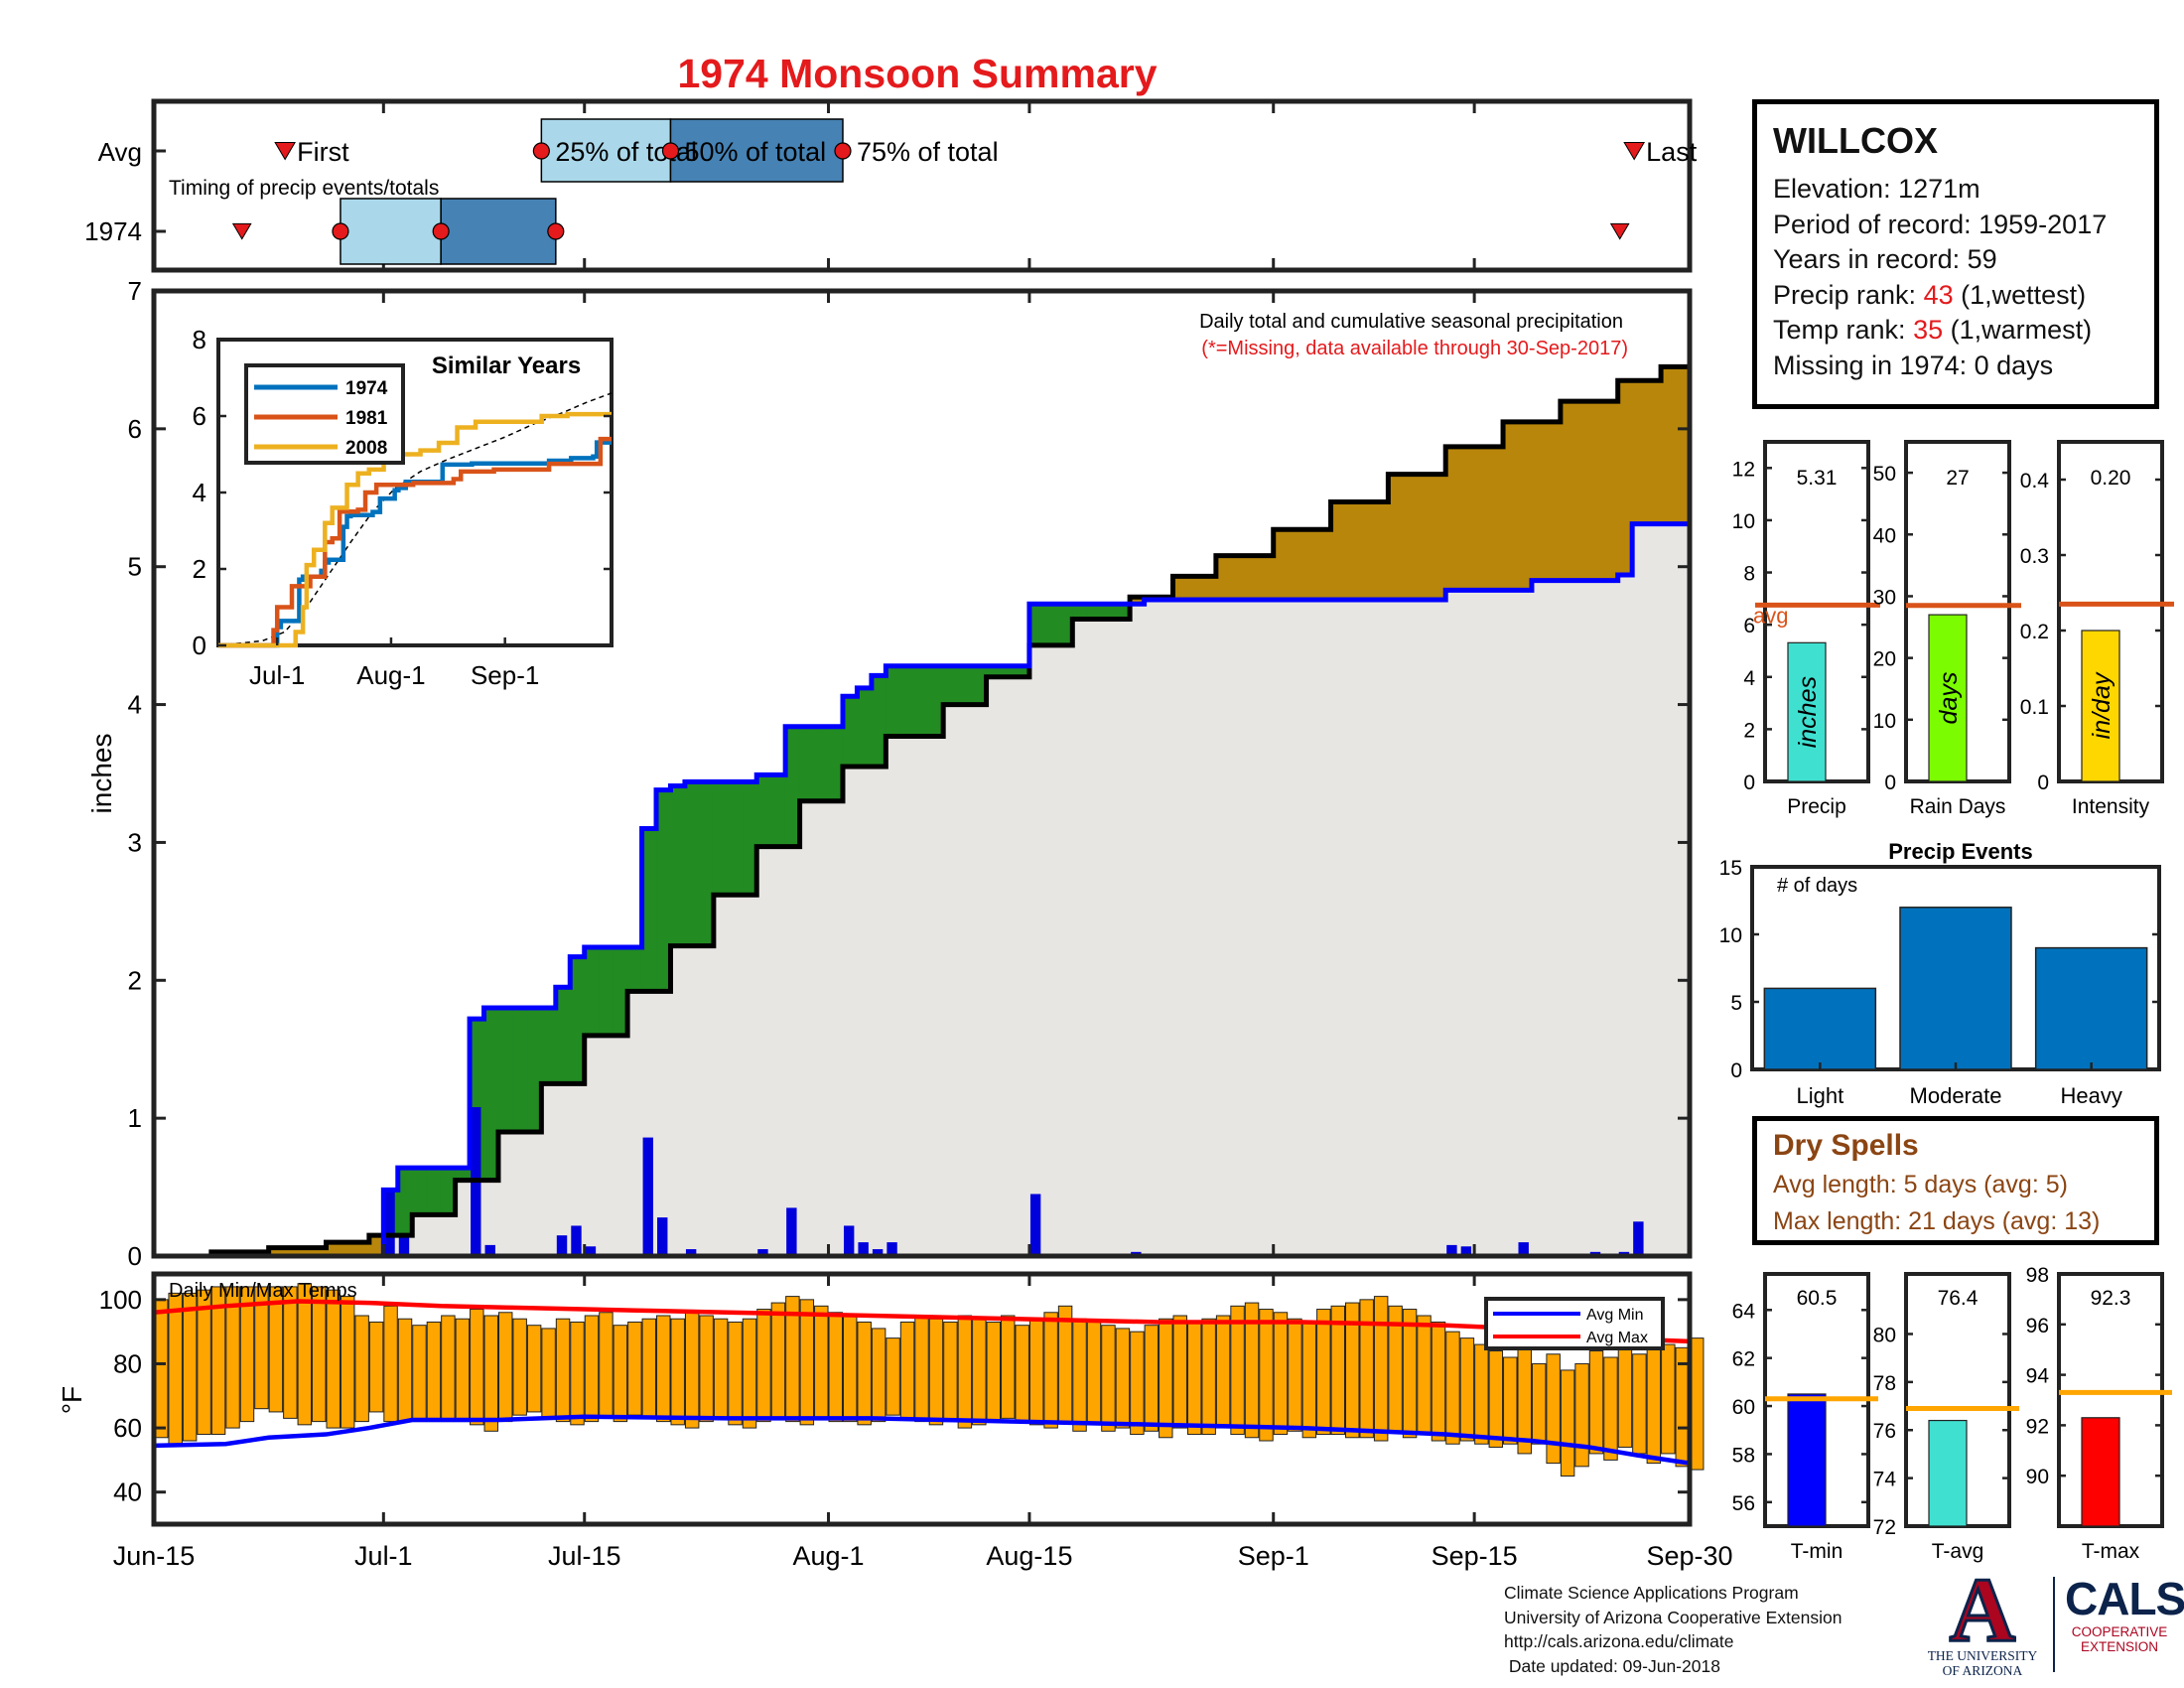  Describe the element at coordinates (415, 542) in the screenshot. I see `similar-series-line-1981` at that location.